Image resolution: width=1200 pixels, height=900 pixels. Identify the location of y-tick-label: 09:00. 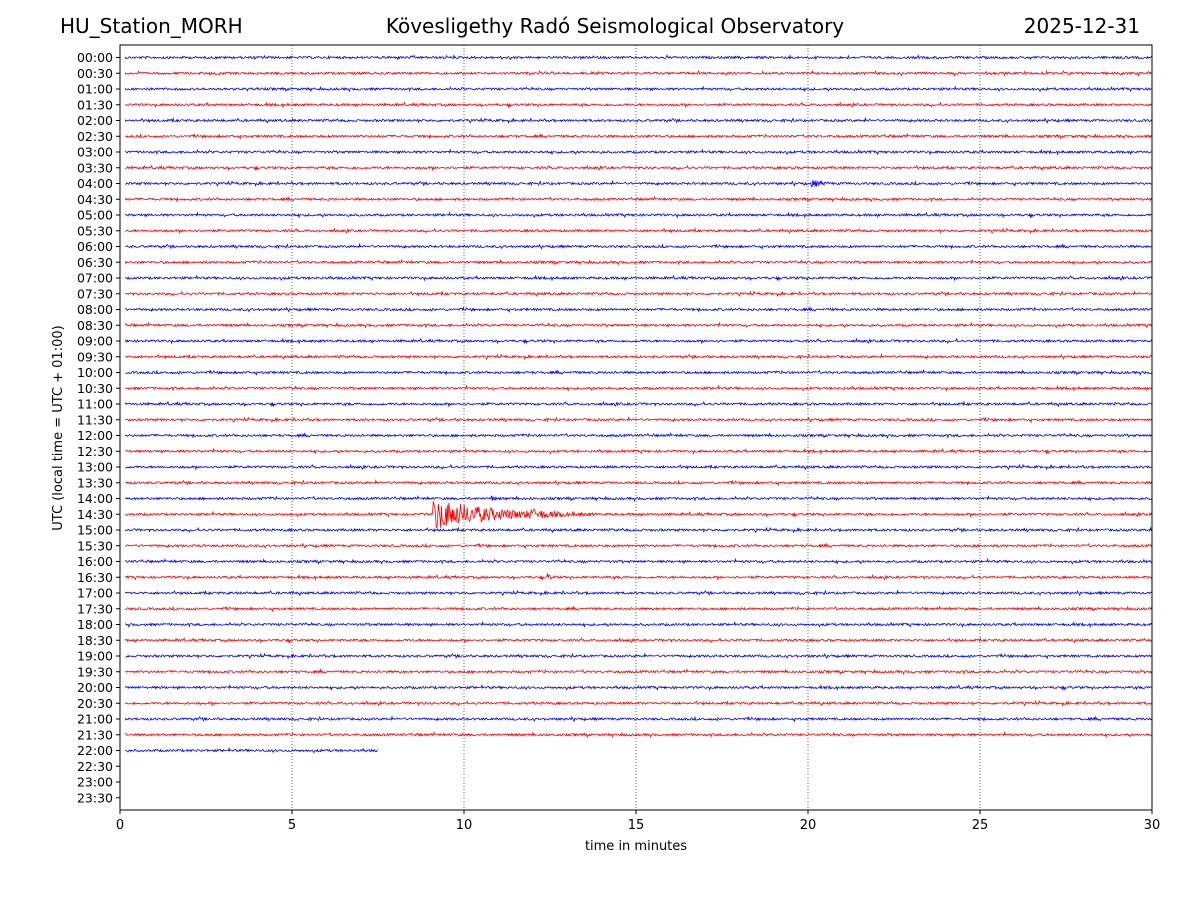
(95, 341).